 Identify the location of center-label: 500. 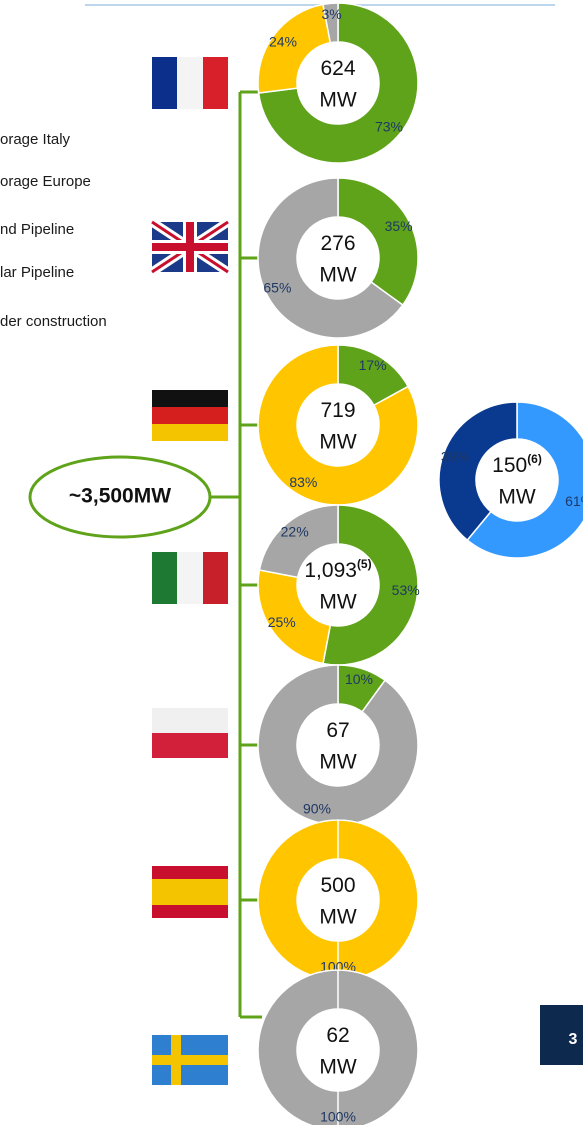
(337, 885).